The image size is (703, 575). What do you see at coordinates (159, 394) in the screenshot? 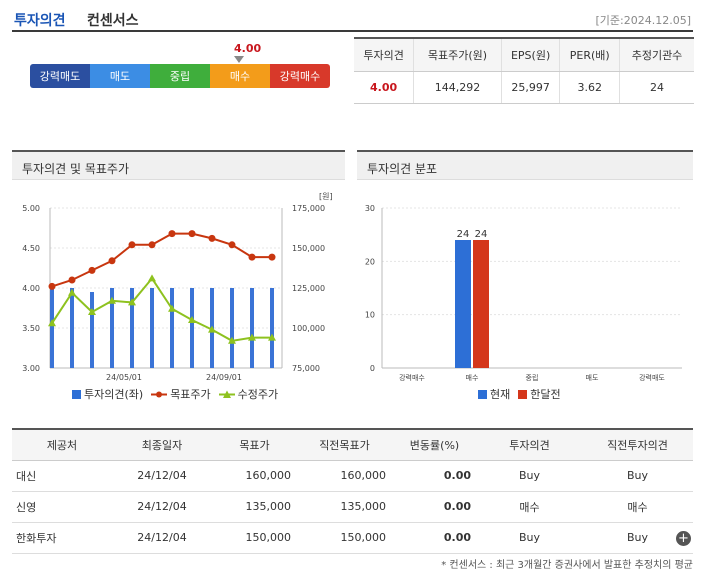
I see `line-dot-icon` at bounding box center [159, 394].